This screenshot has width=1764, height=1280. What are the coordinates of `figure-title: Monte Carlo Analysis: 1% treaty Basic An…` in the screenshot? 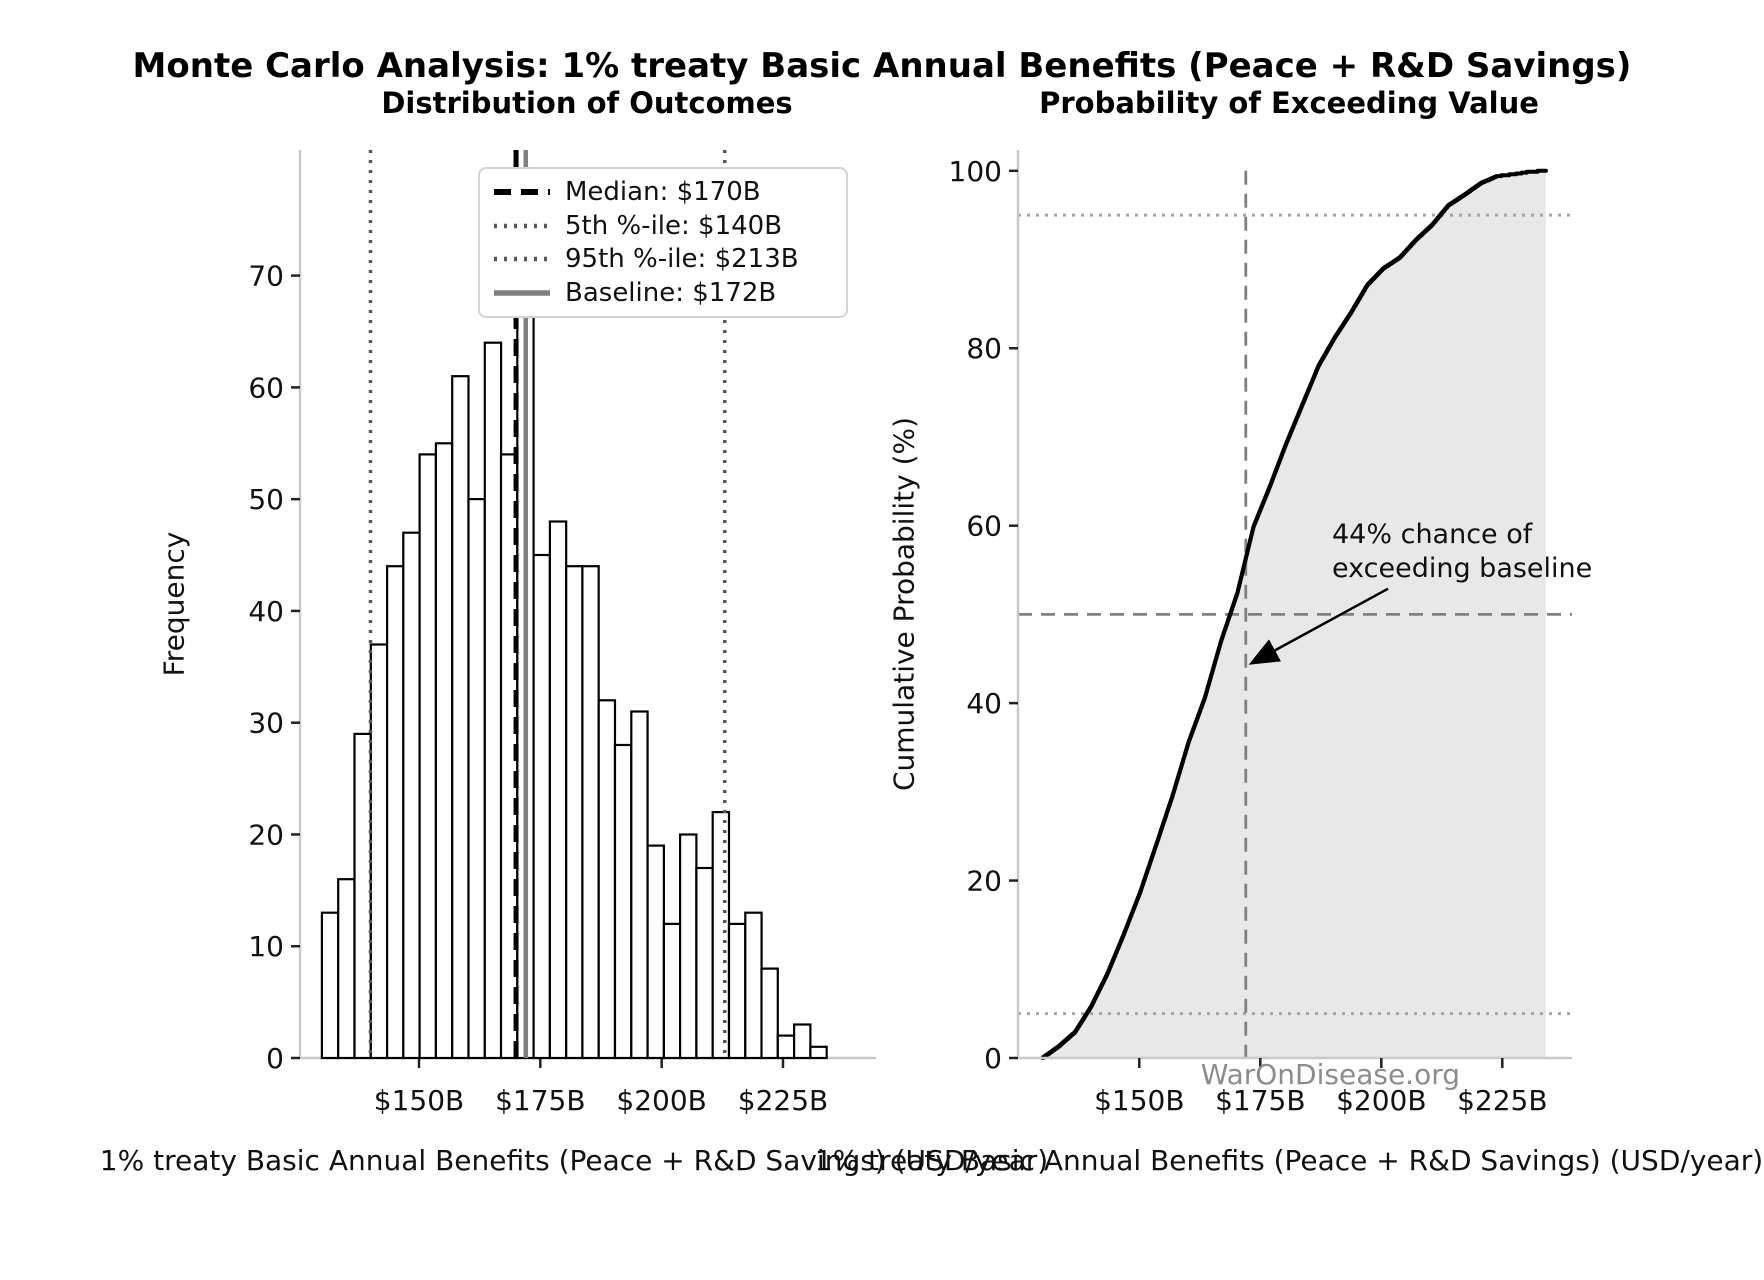 It's located at (882, 66).